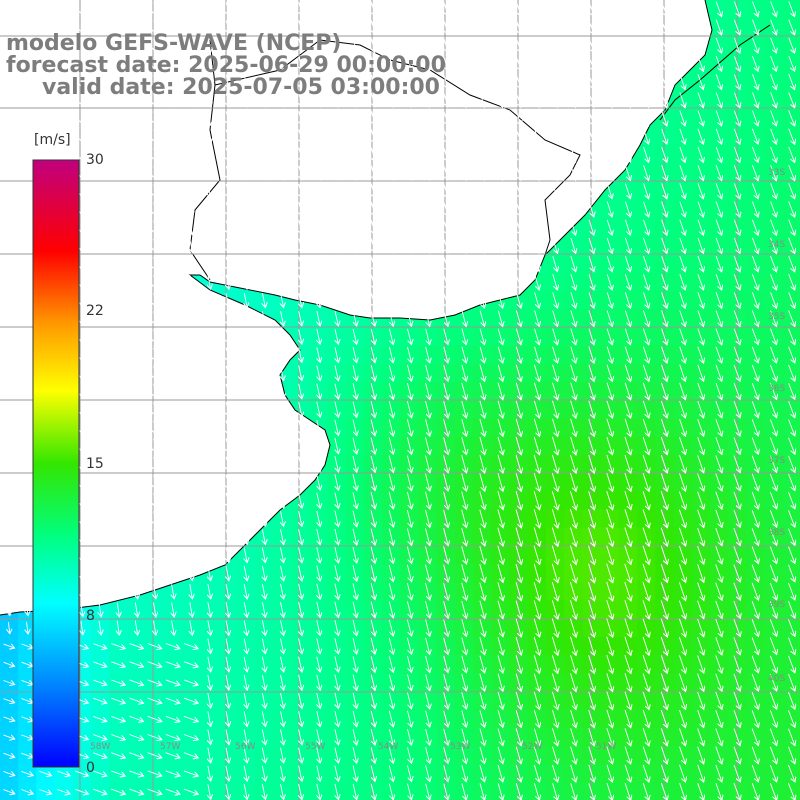 This screenshot has height=800, width=800. I want to click on colorbar-tick: 8, so click(90, 616).